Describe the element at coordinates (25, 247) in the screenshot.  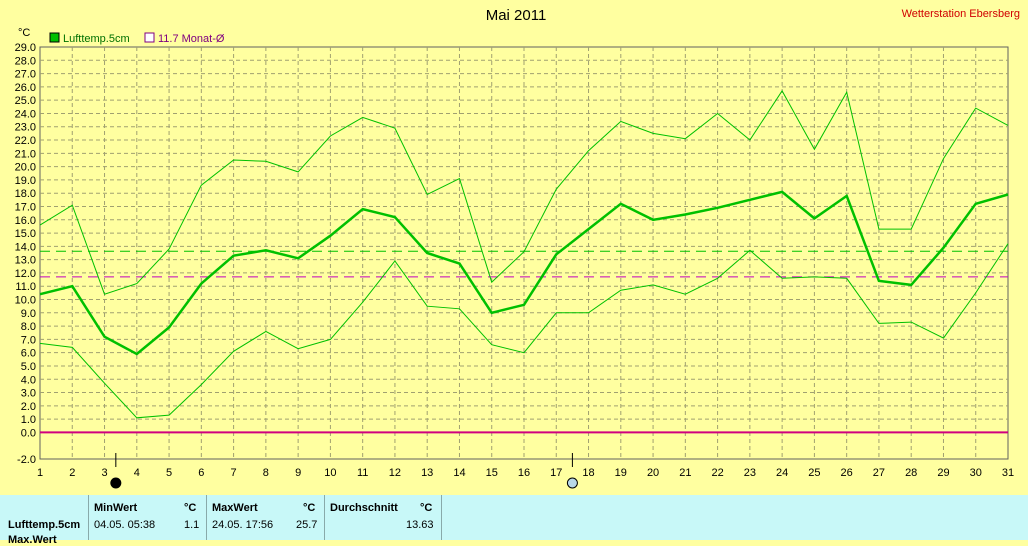
I see `y-tick-label: 14.0` at that location.